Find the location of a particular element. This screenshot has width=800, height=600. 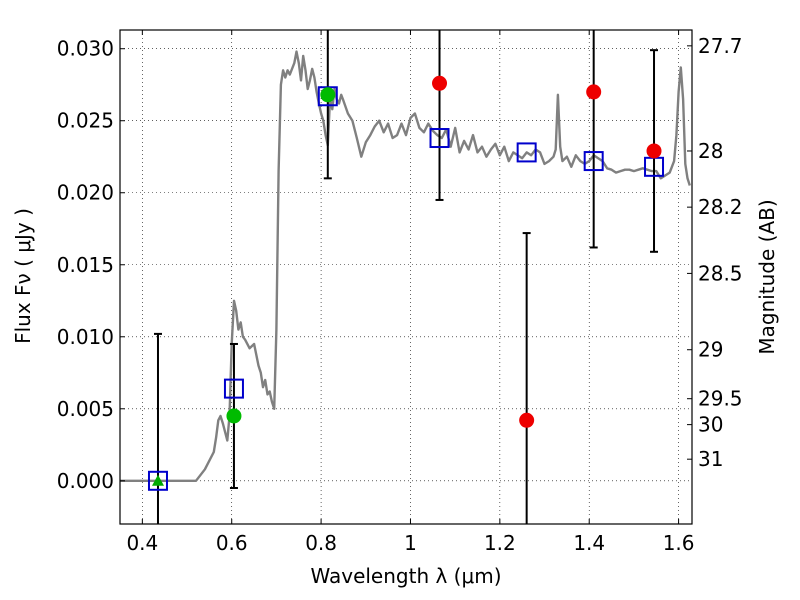

y2-tick-label: 27.7 is located at coordinates (720, 46).